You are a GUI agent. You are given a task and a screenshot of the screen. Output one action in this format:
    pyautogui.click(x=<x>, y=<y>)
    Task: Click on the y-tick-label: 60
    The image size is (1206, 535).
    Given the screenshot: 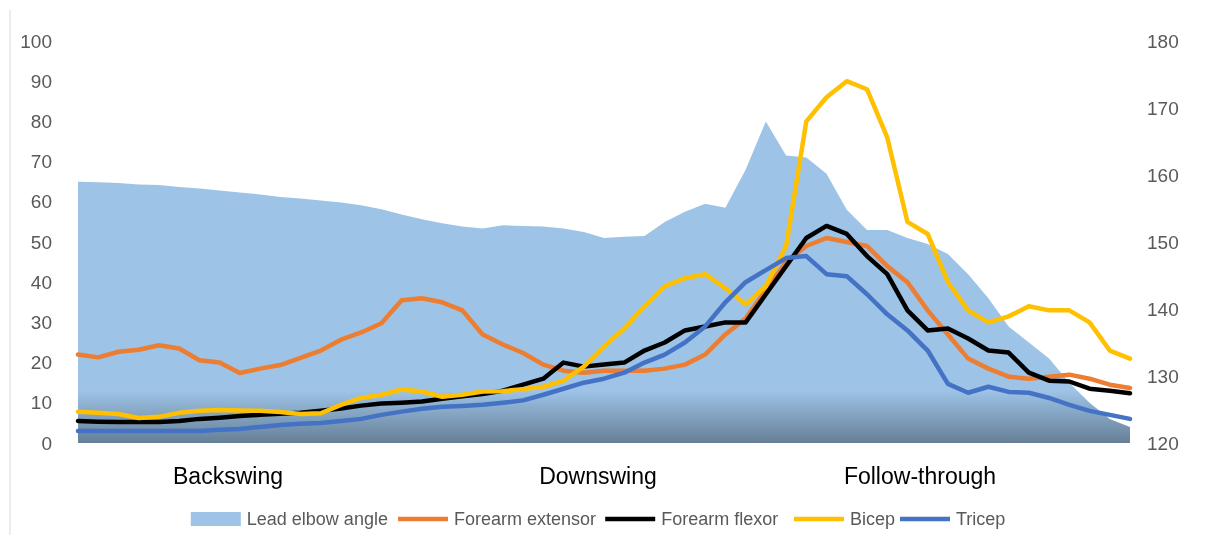 What is the action you would take?
    pyautogui.click(x=41, y=202)
    